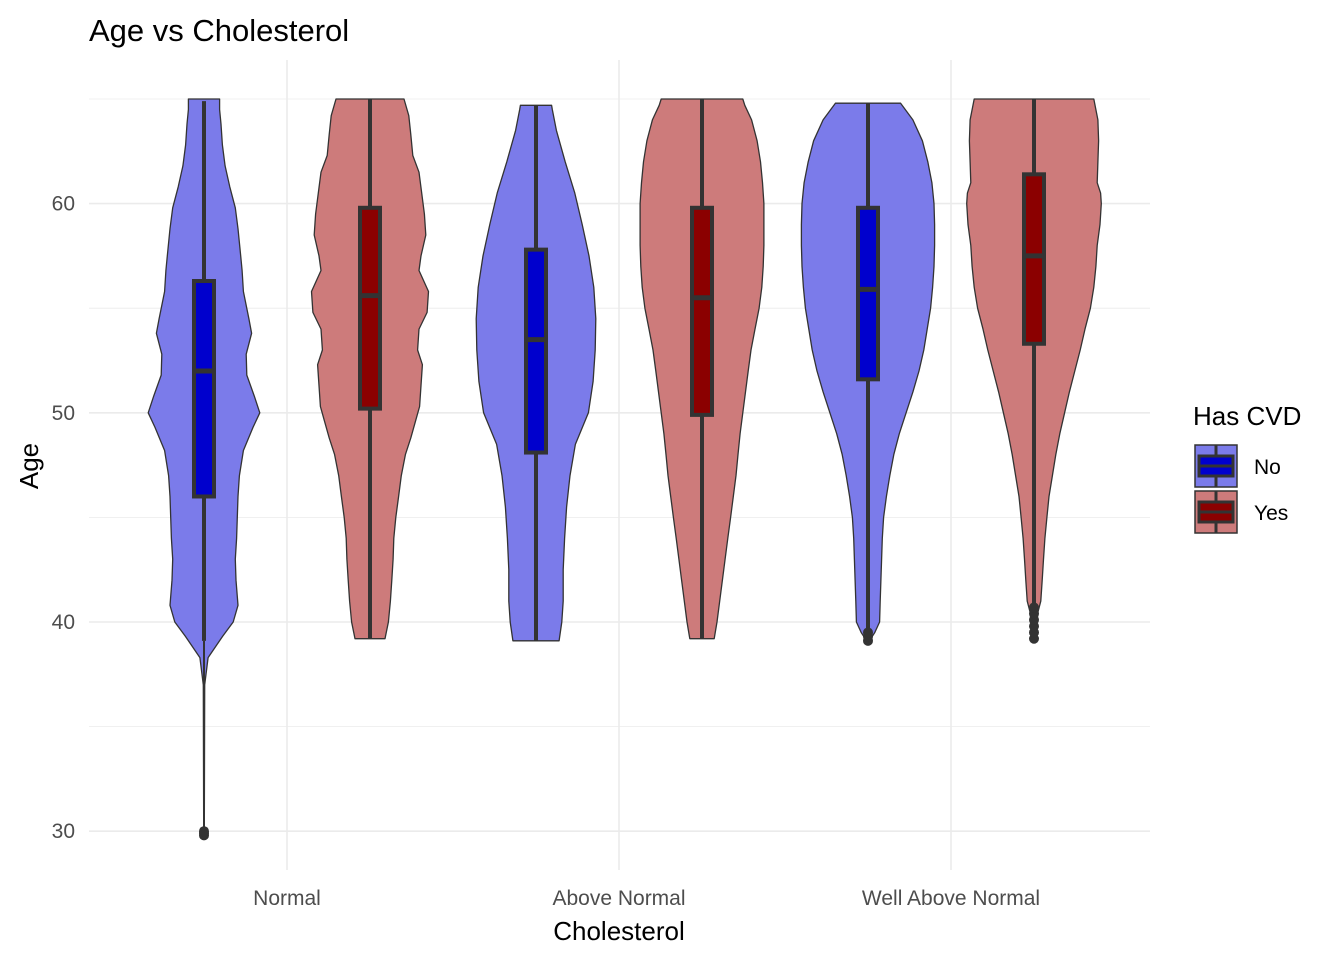 The width and height of the screenshot is (1344, 960). Describe the element at coordinates (1267, 467) in the screenshot. I see `legend-label: No` at that location.